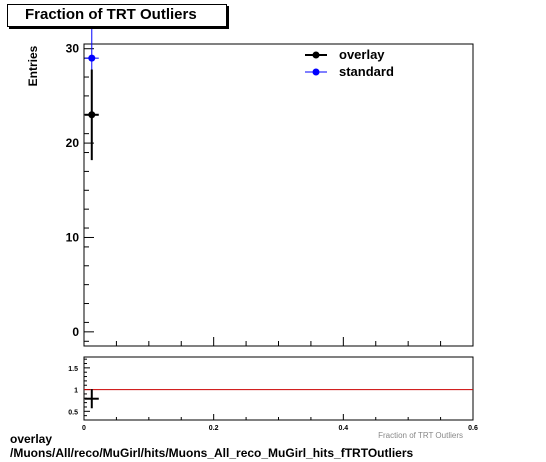  What do you see at coordinates (278, 388) in the screenshot?
I see `ratio-plot-frame` at bounding box center [278, 388].